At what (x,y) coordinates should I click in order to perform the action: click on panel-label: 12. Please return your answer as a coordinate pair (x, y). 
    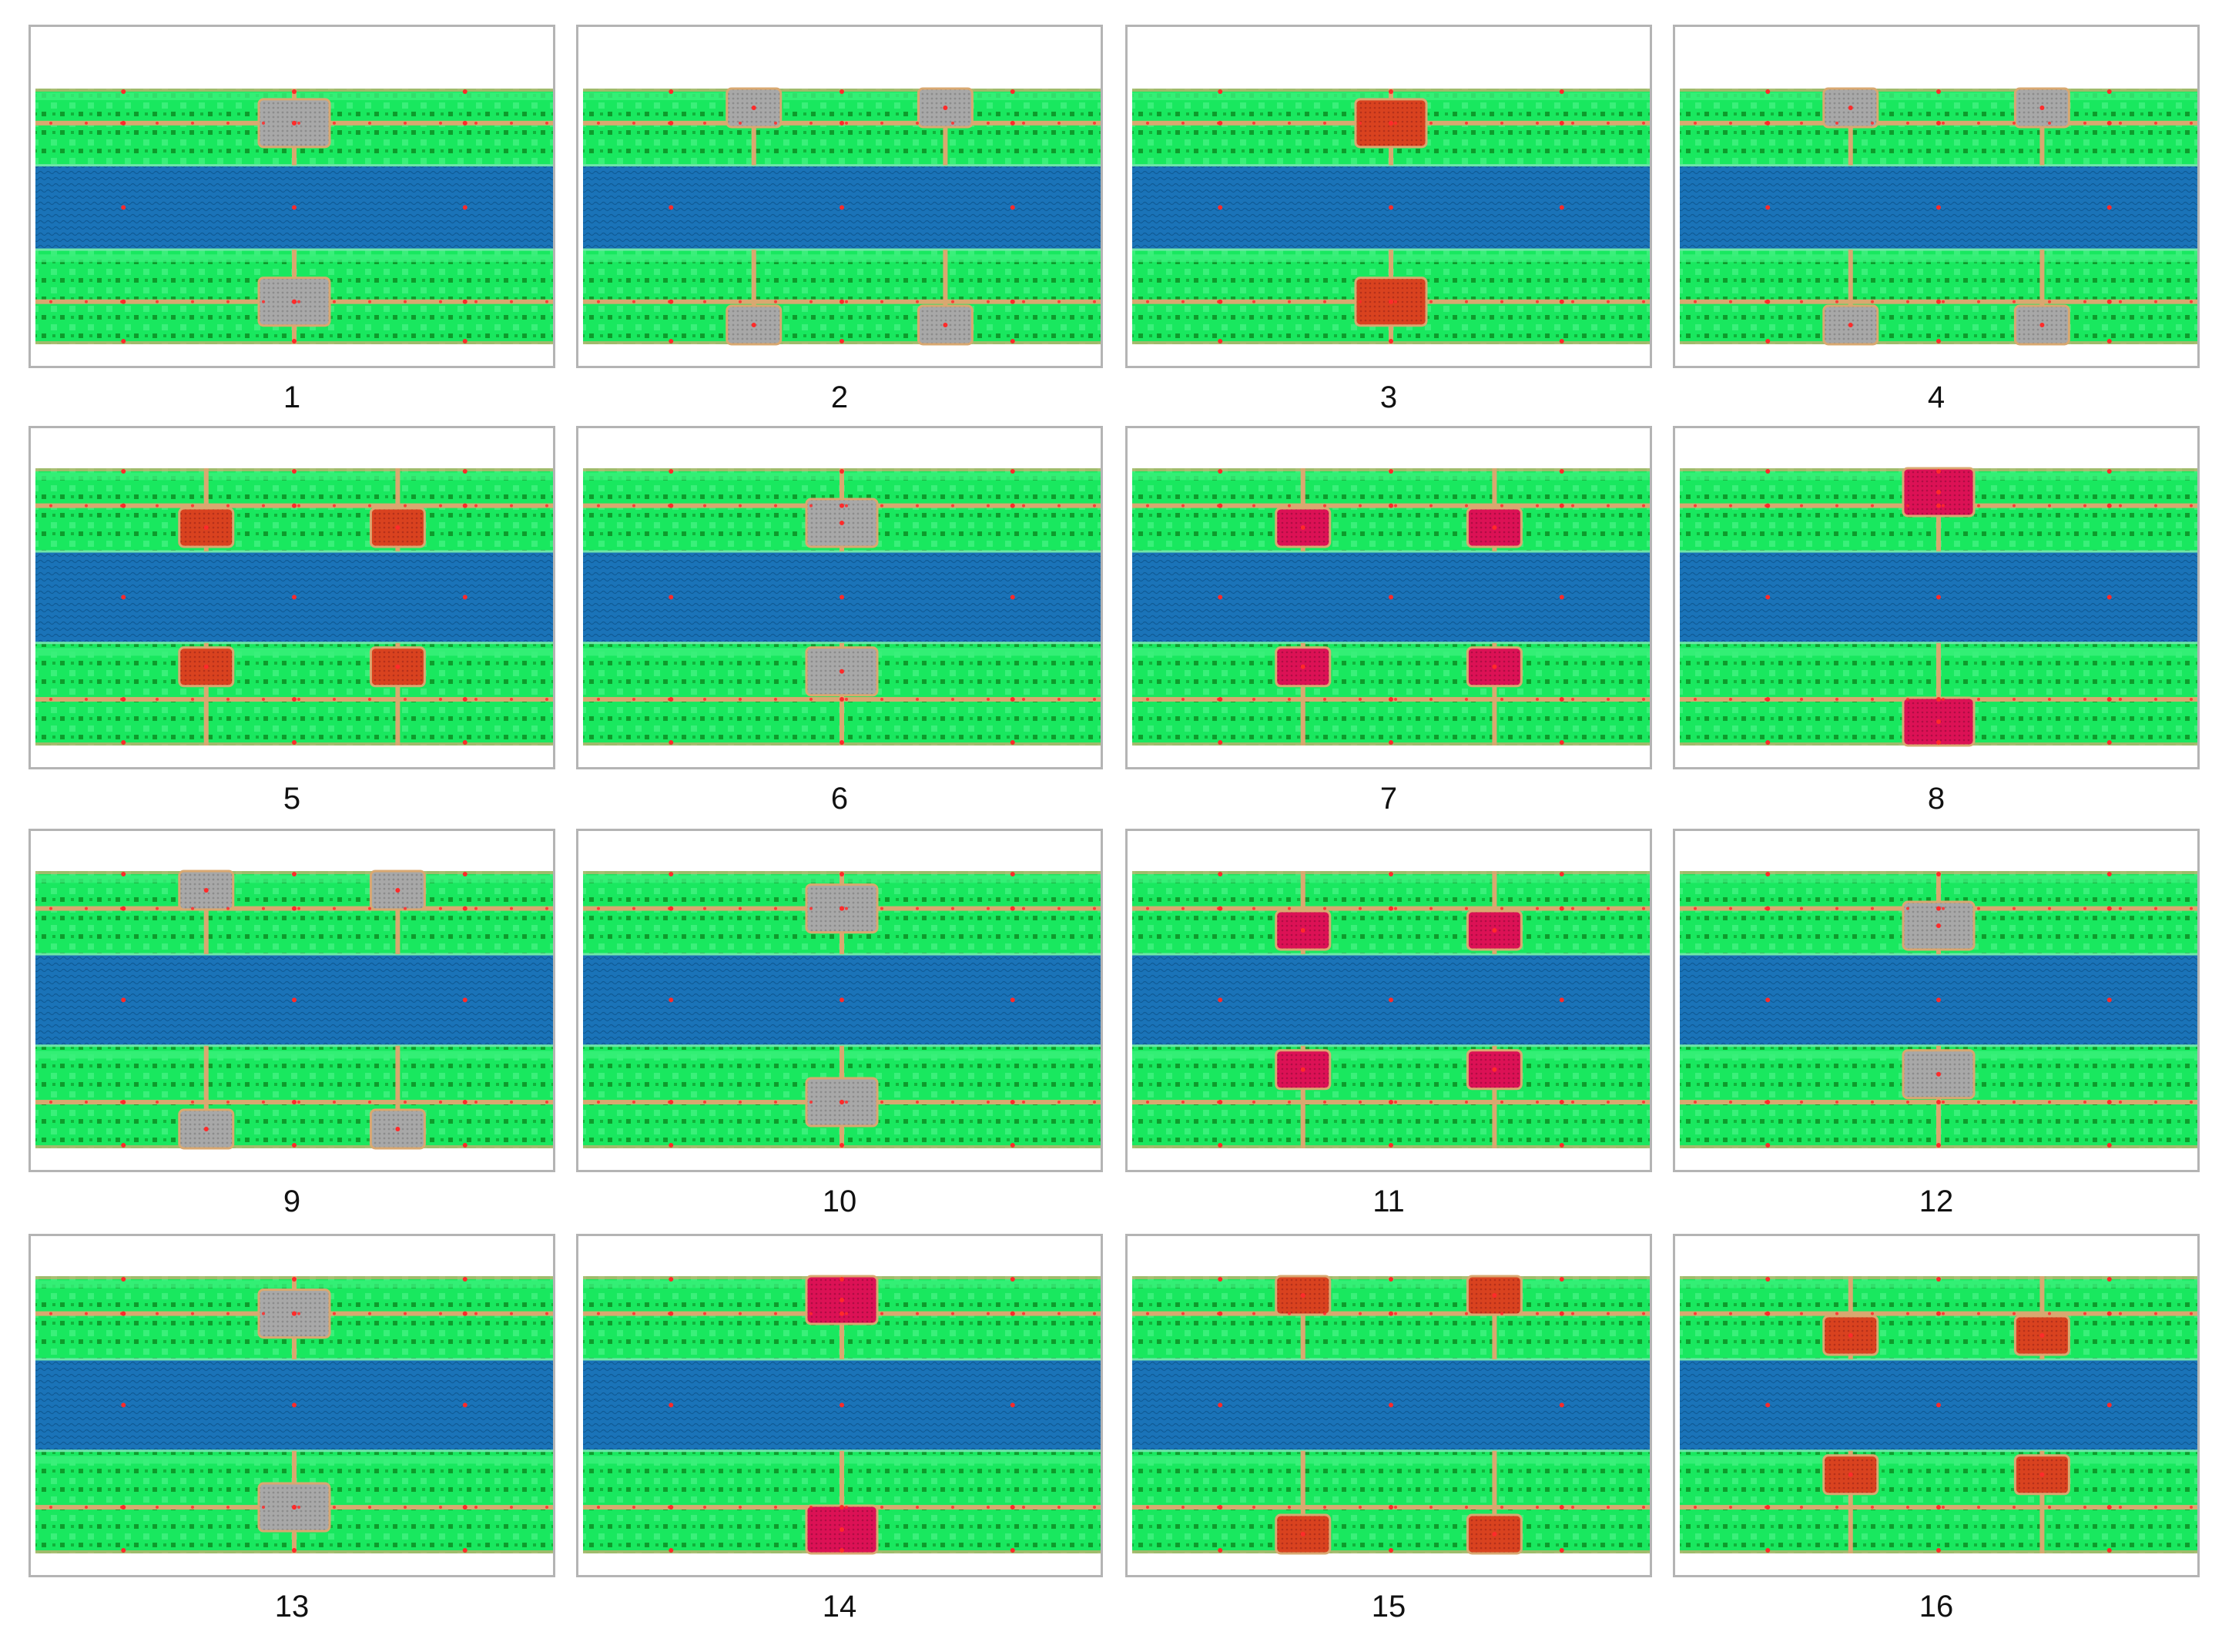
    Looking at the image, I should click on (1937, 1201).